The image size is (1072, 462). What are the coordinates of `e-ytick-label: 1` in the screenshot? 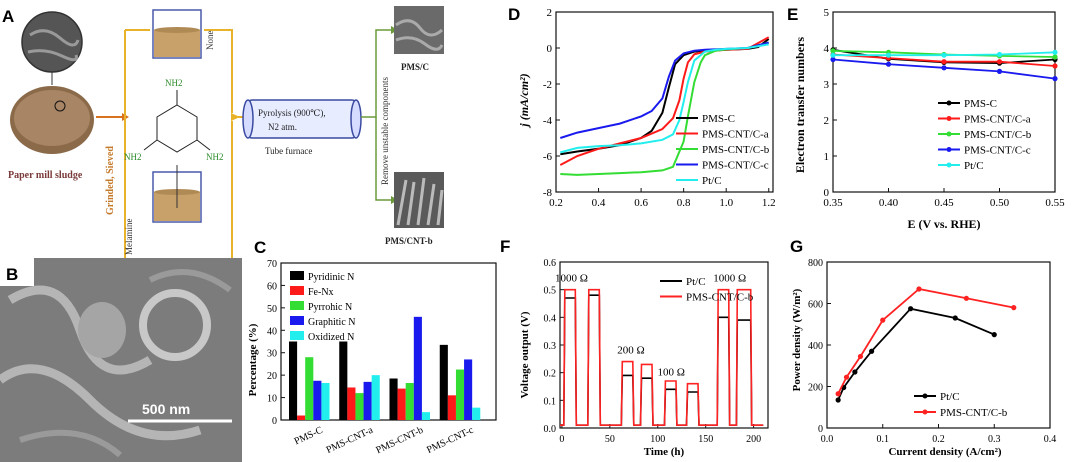 It's located at (827, 157).